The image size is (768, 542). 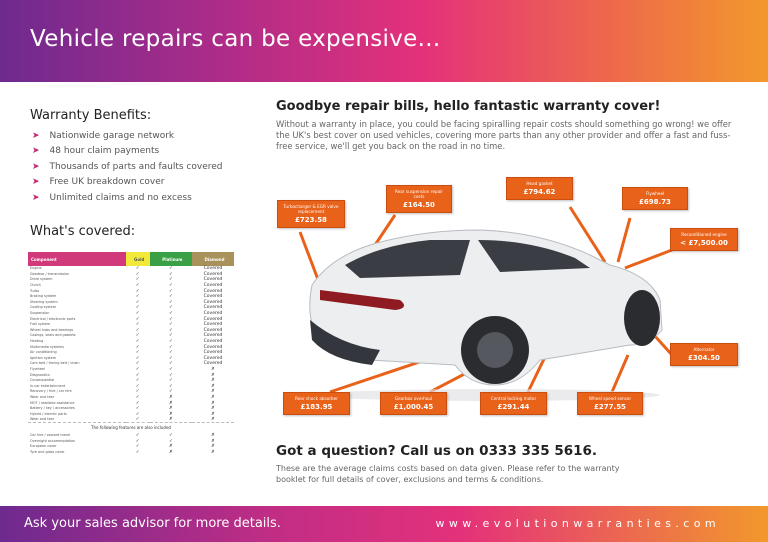 I want to click on callout-value: £277.55, so click(x=610, y=407).